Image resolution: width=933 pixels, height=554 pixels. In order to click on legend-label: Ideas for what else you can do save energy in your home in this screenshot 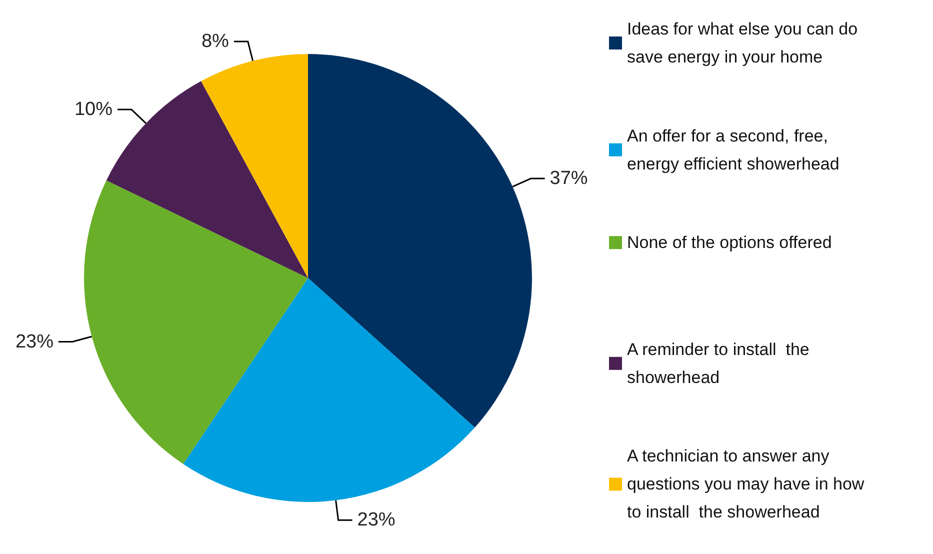, I will do `click(744, 43)`.